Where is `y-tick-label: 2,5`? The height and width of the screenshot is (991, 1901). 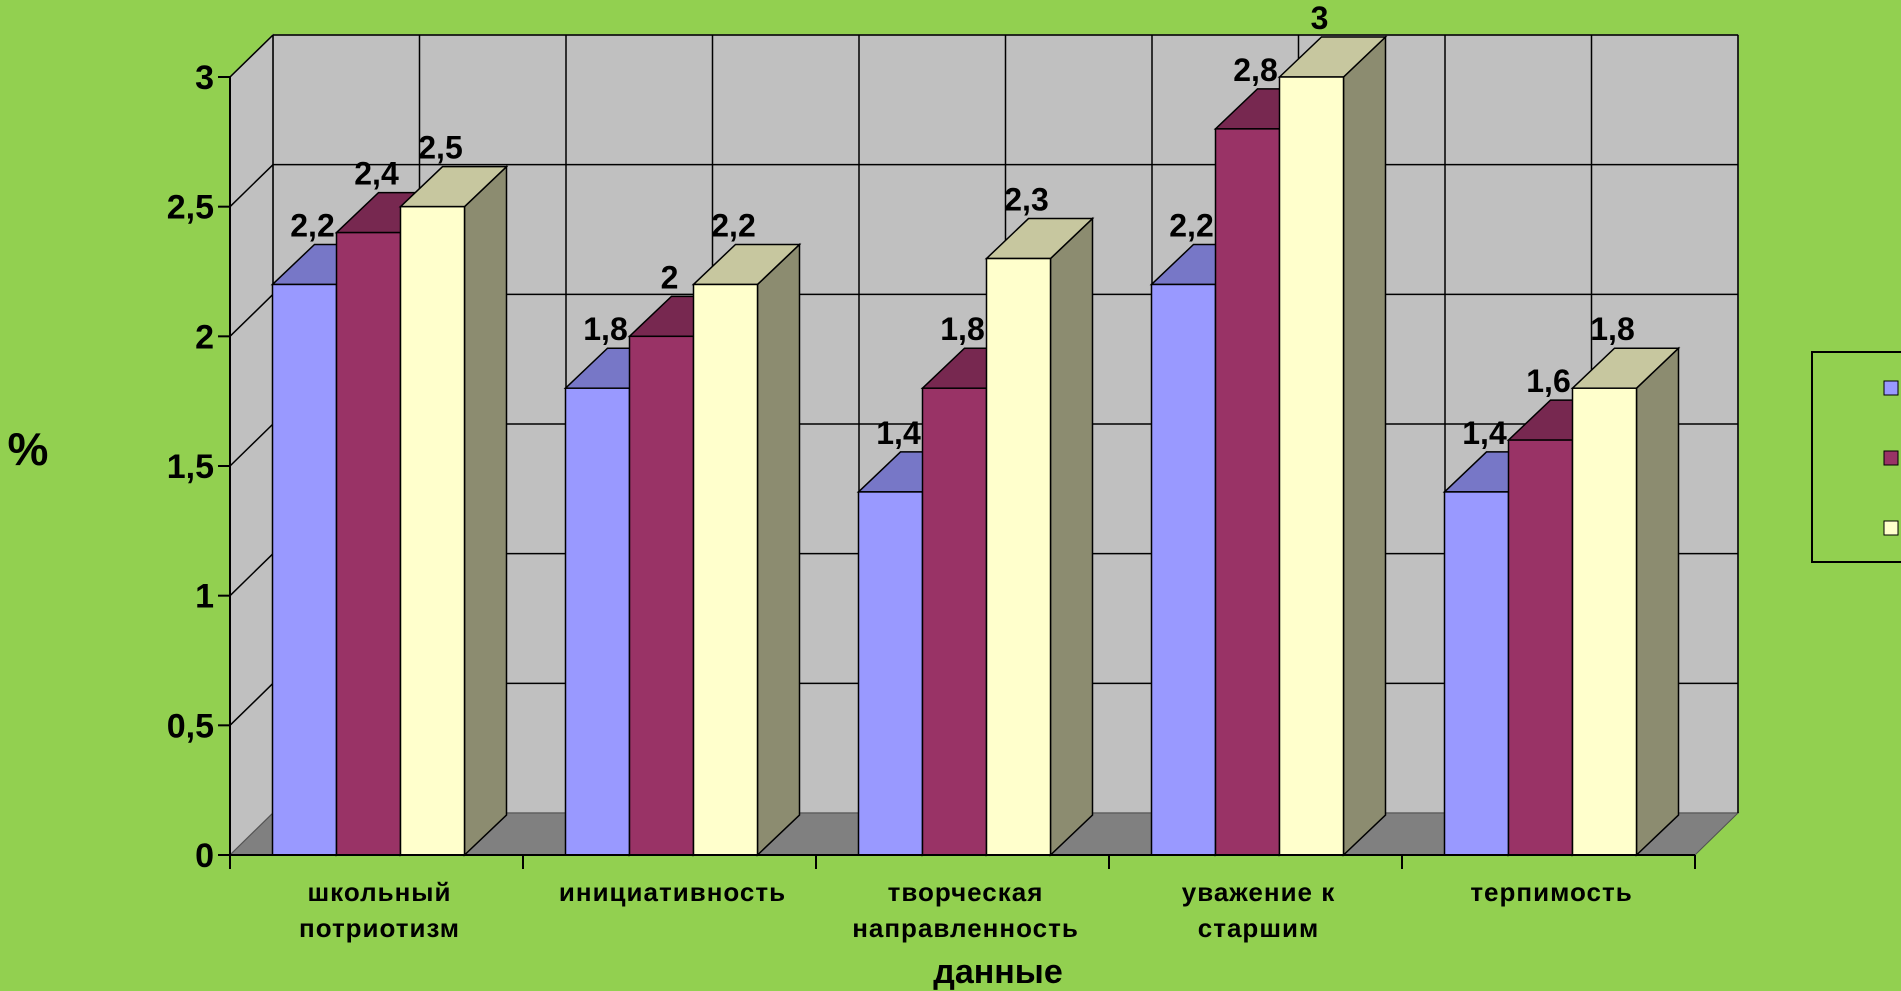 y-tick-label: 2,5 is located at coordinates (190, 208).